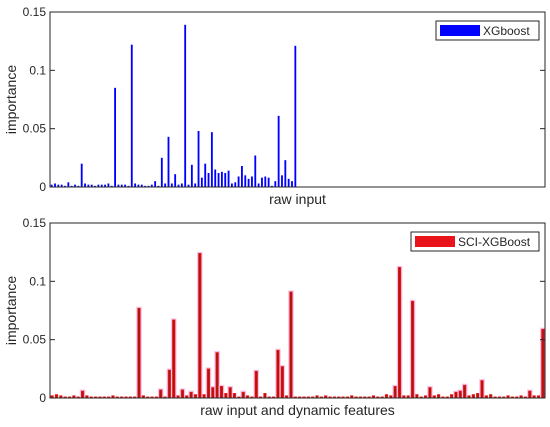  I want to click on sci-xgboost-legend-swatch, so click(435, 241).